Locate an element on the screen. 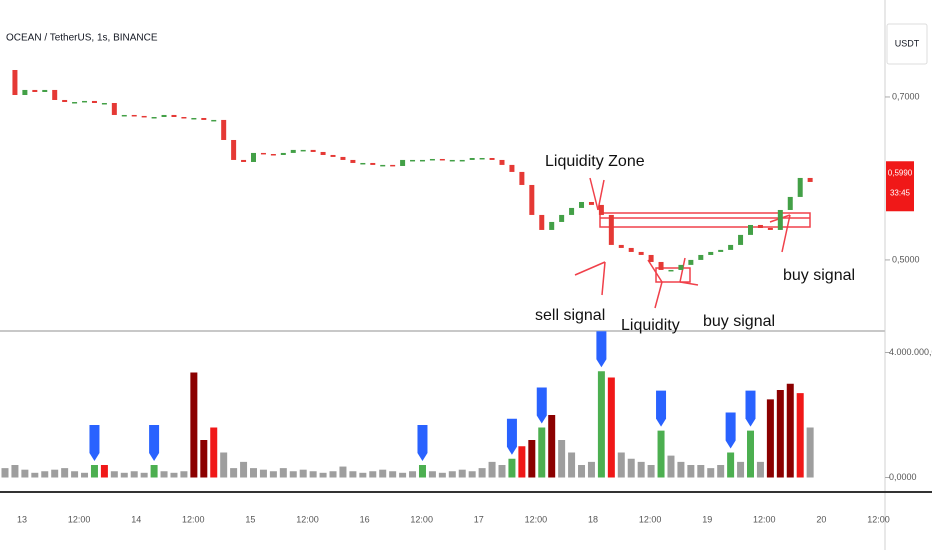 The width and height of the screenshot is (932, 550). y-tick-label: 0,5000 is located at coordinates (906, 259).